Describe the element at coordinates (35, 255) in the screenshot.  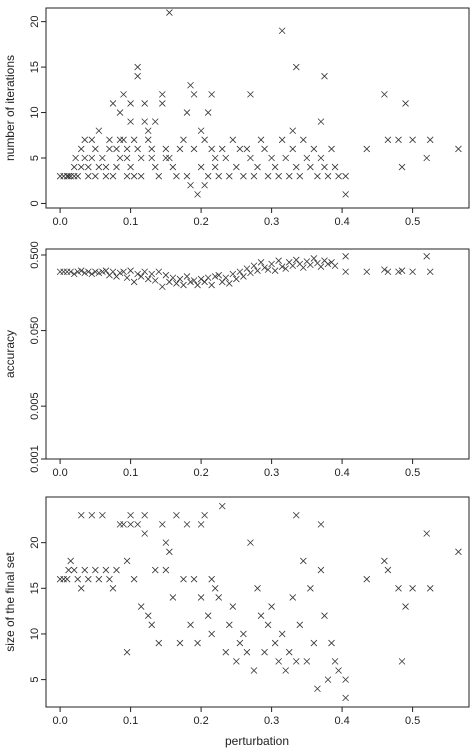
I see `y-tick-label-accuracy-3: 0.500` at that location.